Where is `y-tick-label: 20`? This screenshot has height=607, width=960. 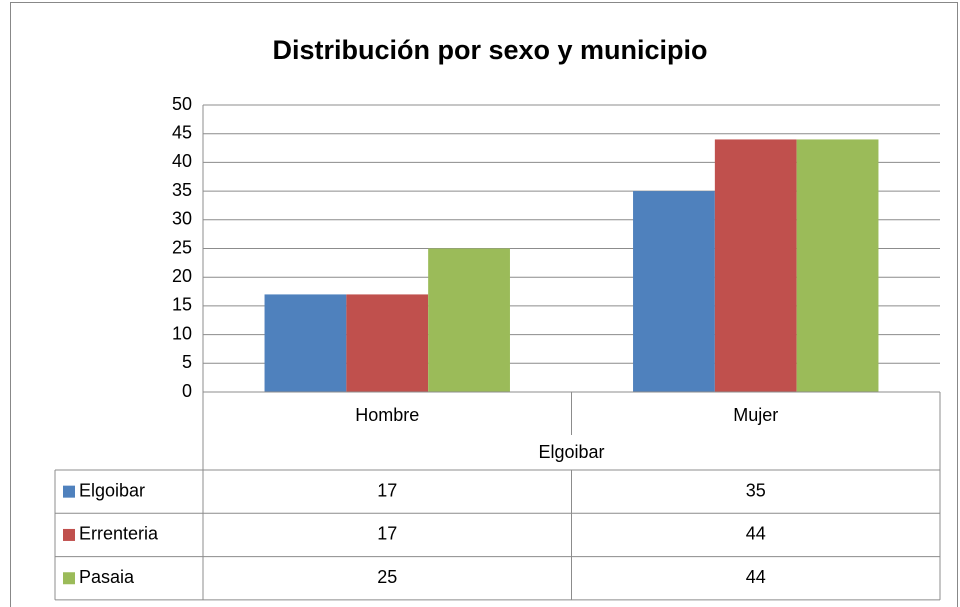 y-tick-label: 20 is located at coordinates (182, 276).